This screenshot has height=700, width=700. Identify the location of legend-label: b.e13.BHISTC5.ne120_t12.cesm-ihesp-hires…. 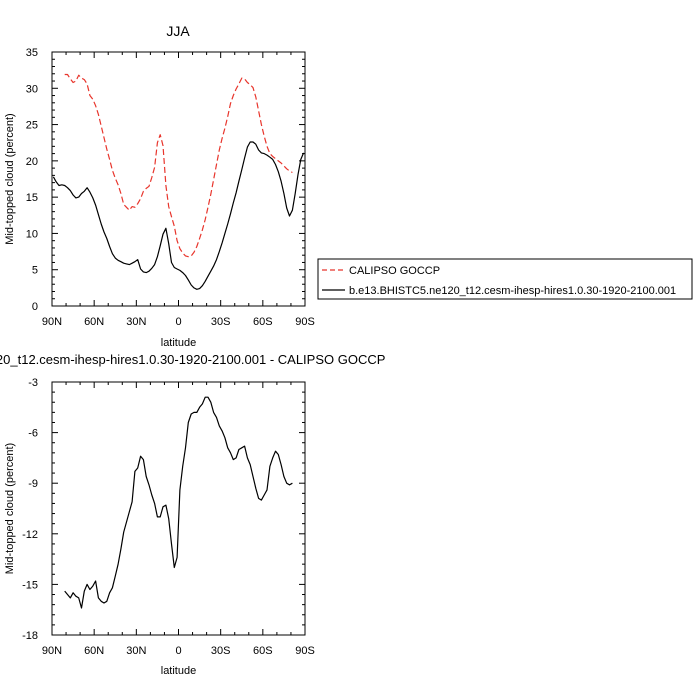
(512, 291).